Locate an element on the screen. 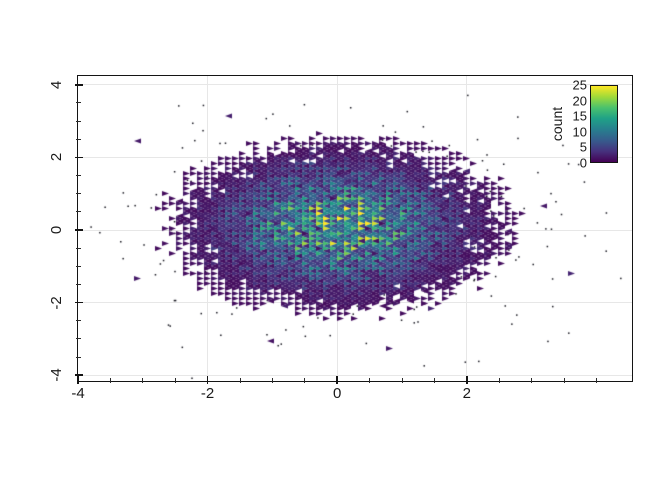 The height and width of the screenshot is (480, 672). colorbar-tick-label: 25 is located at coordinates (579, 85).